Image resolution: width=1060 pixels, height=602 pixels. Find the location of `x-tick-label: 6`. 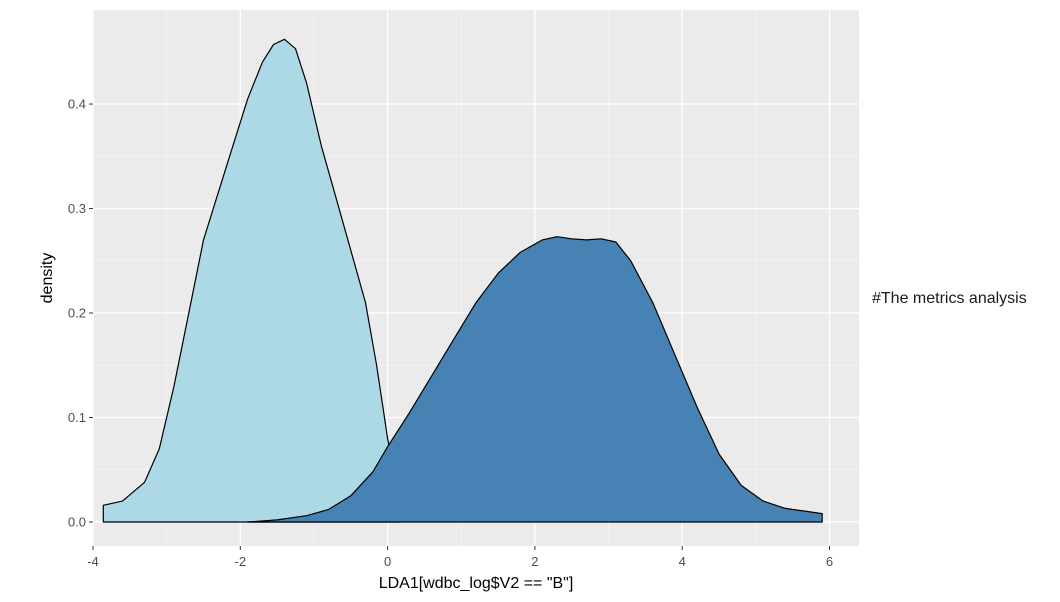

x-tick-label: 6 is located at coordinates (829, 561).